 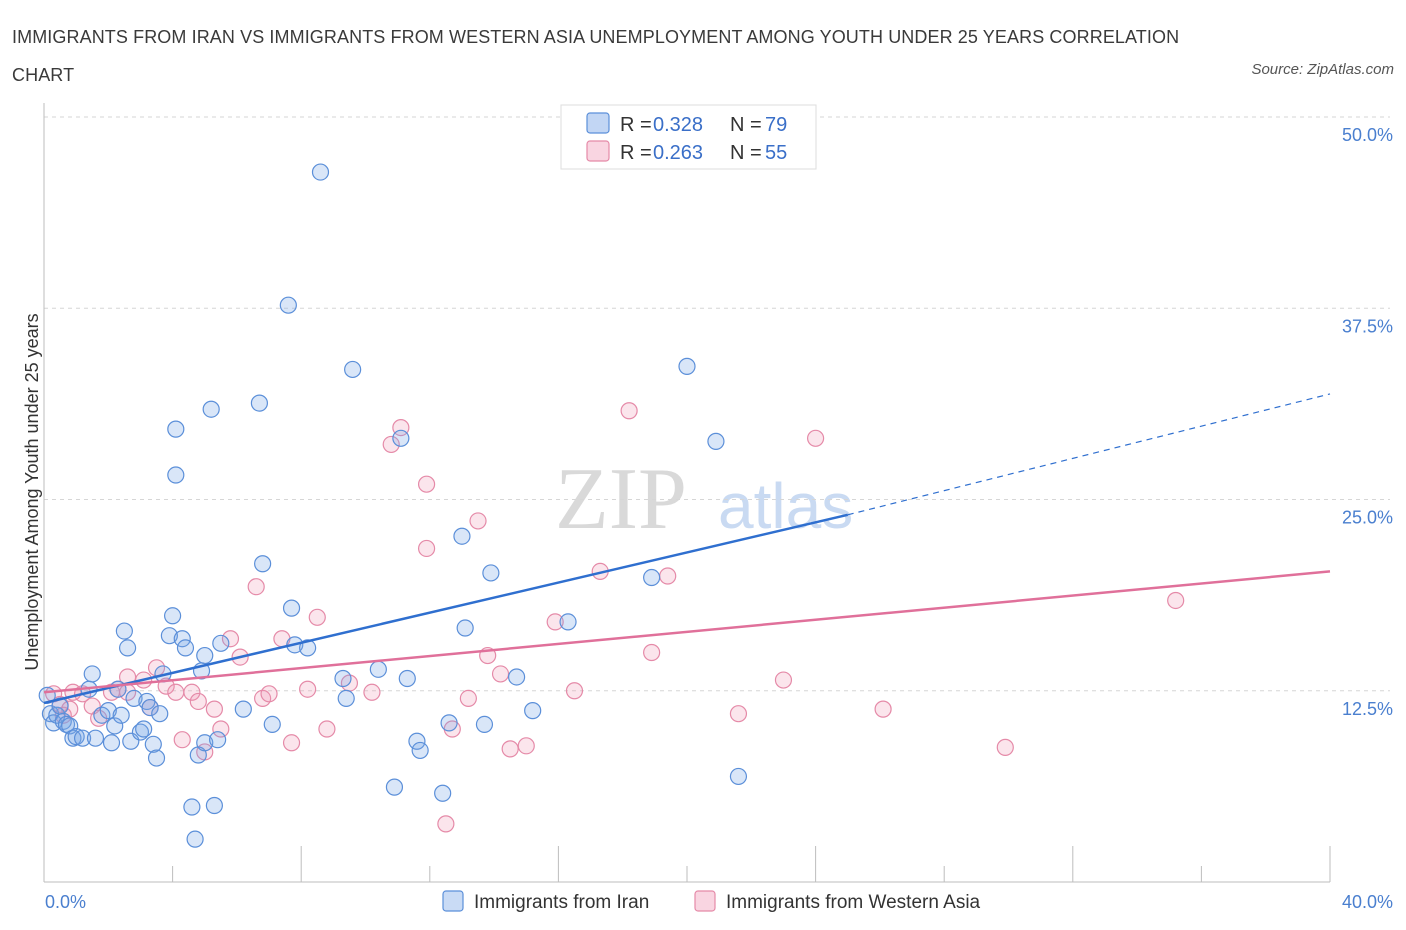 What do you see at coordinates (65, 902) in the screenshot?
I see `x-tick-label-0: 0.0%` at bounding box center [65, 902].